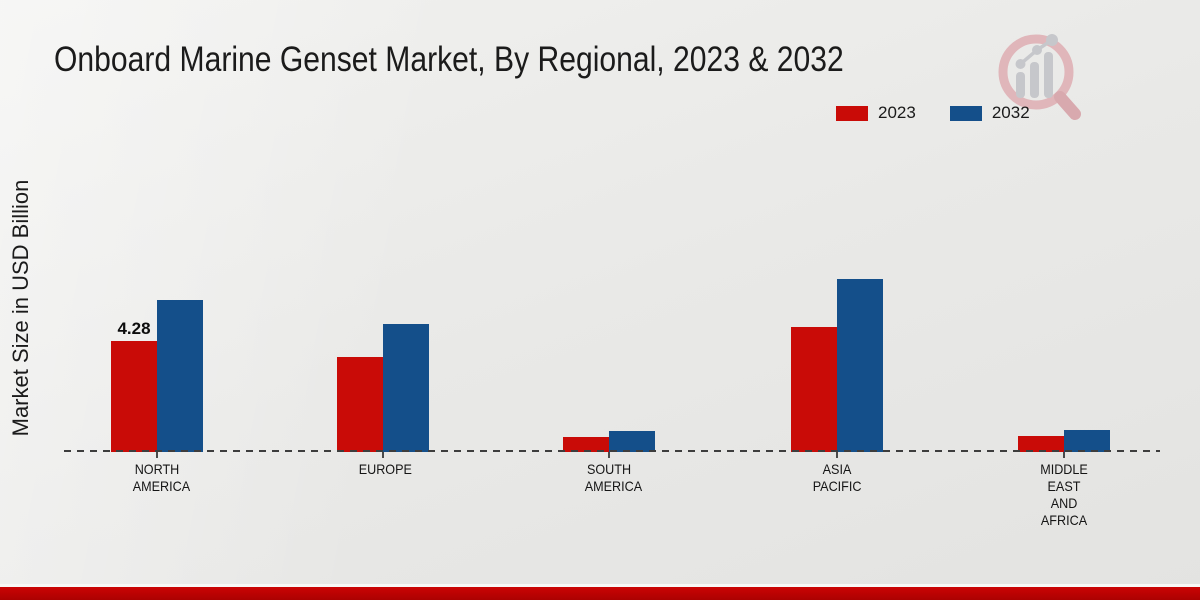  What do you see at coordinates (876, 113) in the screenshot?
I see `legend-item-2023: 2023` at bounding box center [876, 113].